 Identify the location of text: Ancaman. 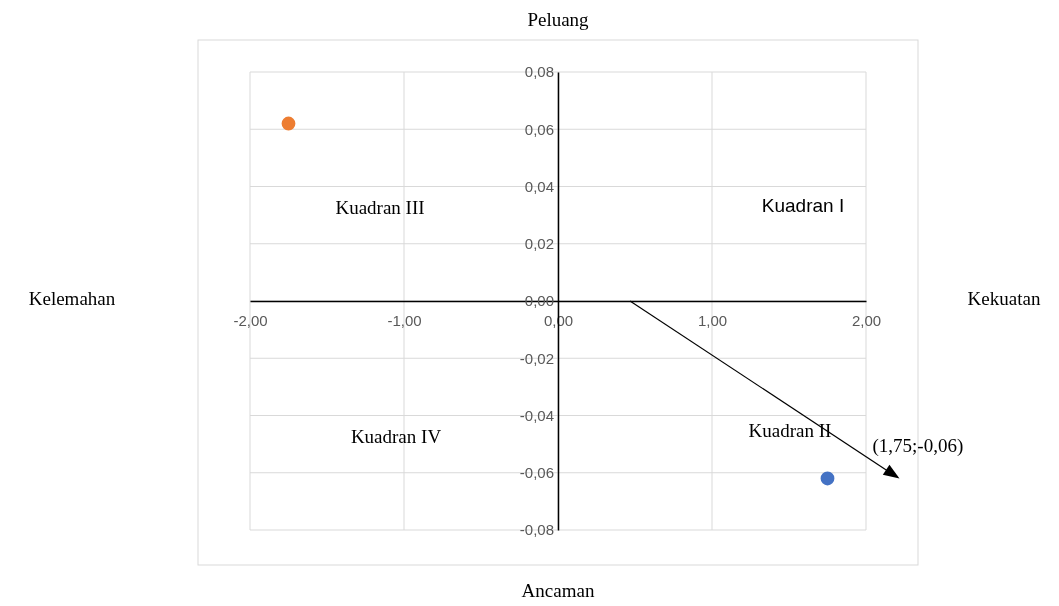
(558, 590).